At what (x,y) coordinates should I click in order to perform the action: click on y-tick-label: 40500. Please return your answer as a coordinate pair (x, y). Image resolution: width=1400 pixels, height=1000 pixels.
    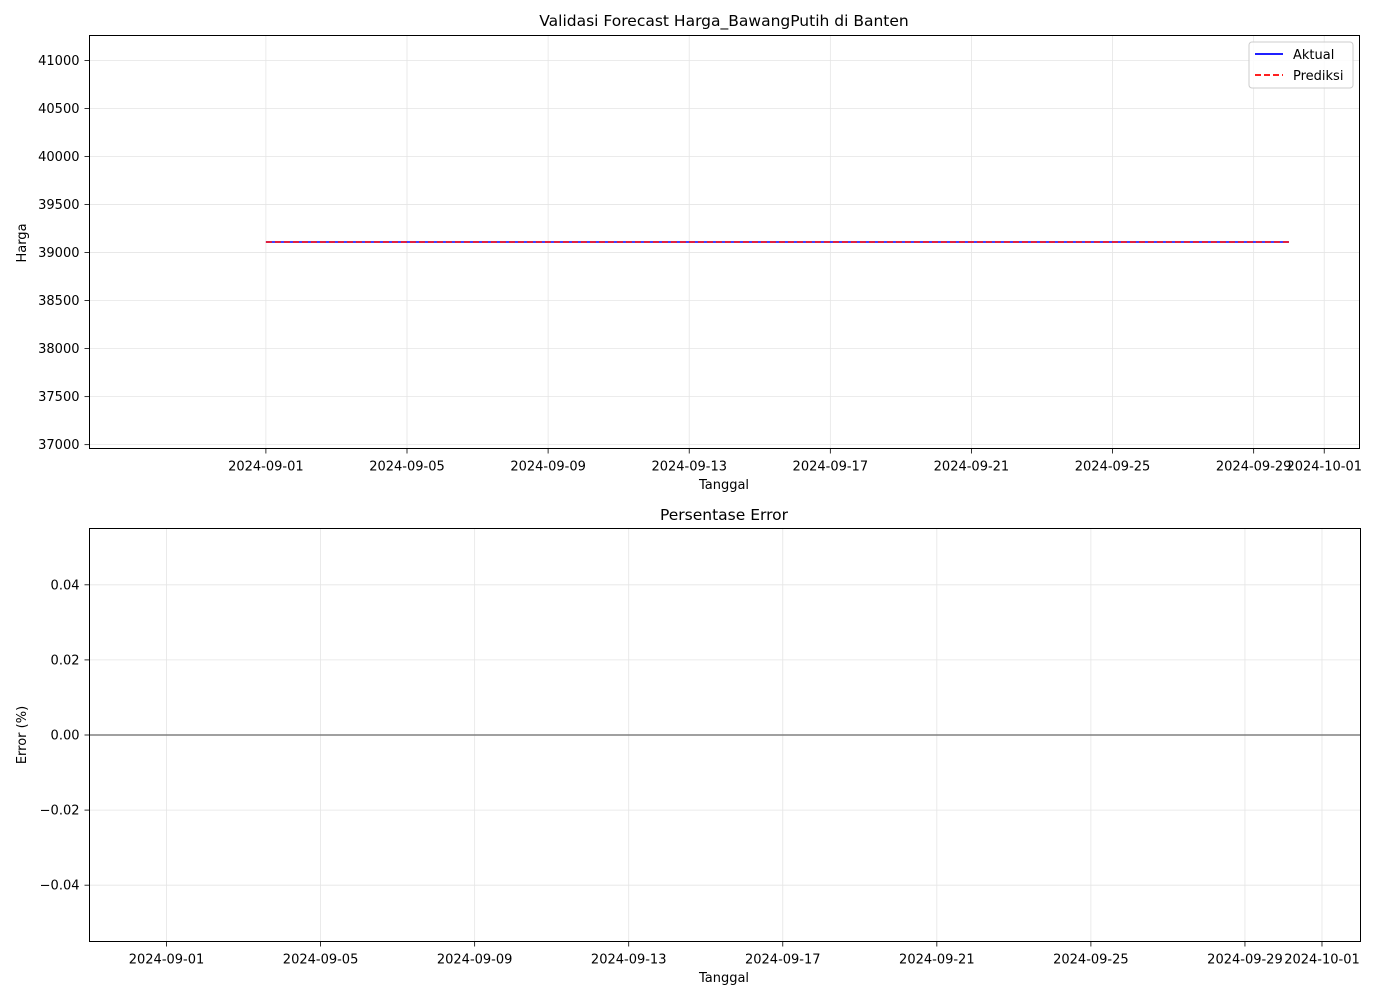
    Looking at the image, I should click on (58, 109).